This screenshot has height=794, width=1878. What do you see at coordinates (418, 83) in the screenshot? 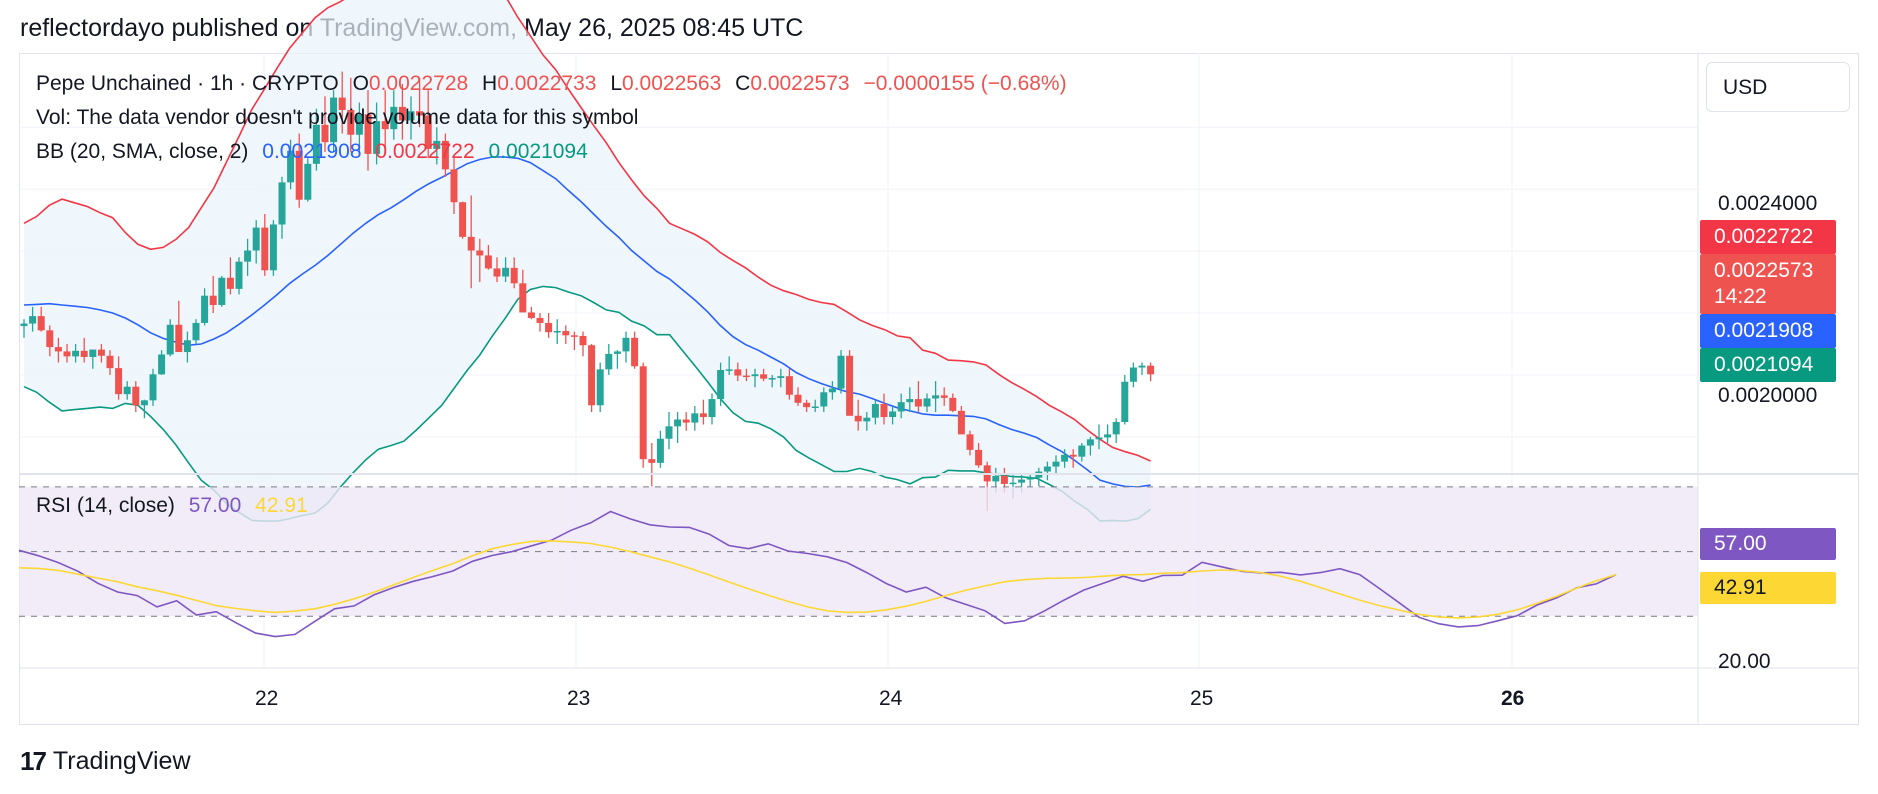
I see `open-value: 0.0022728` at bounding box center [418, 83].